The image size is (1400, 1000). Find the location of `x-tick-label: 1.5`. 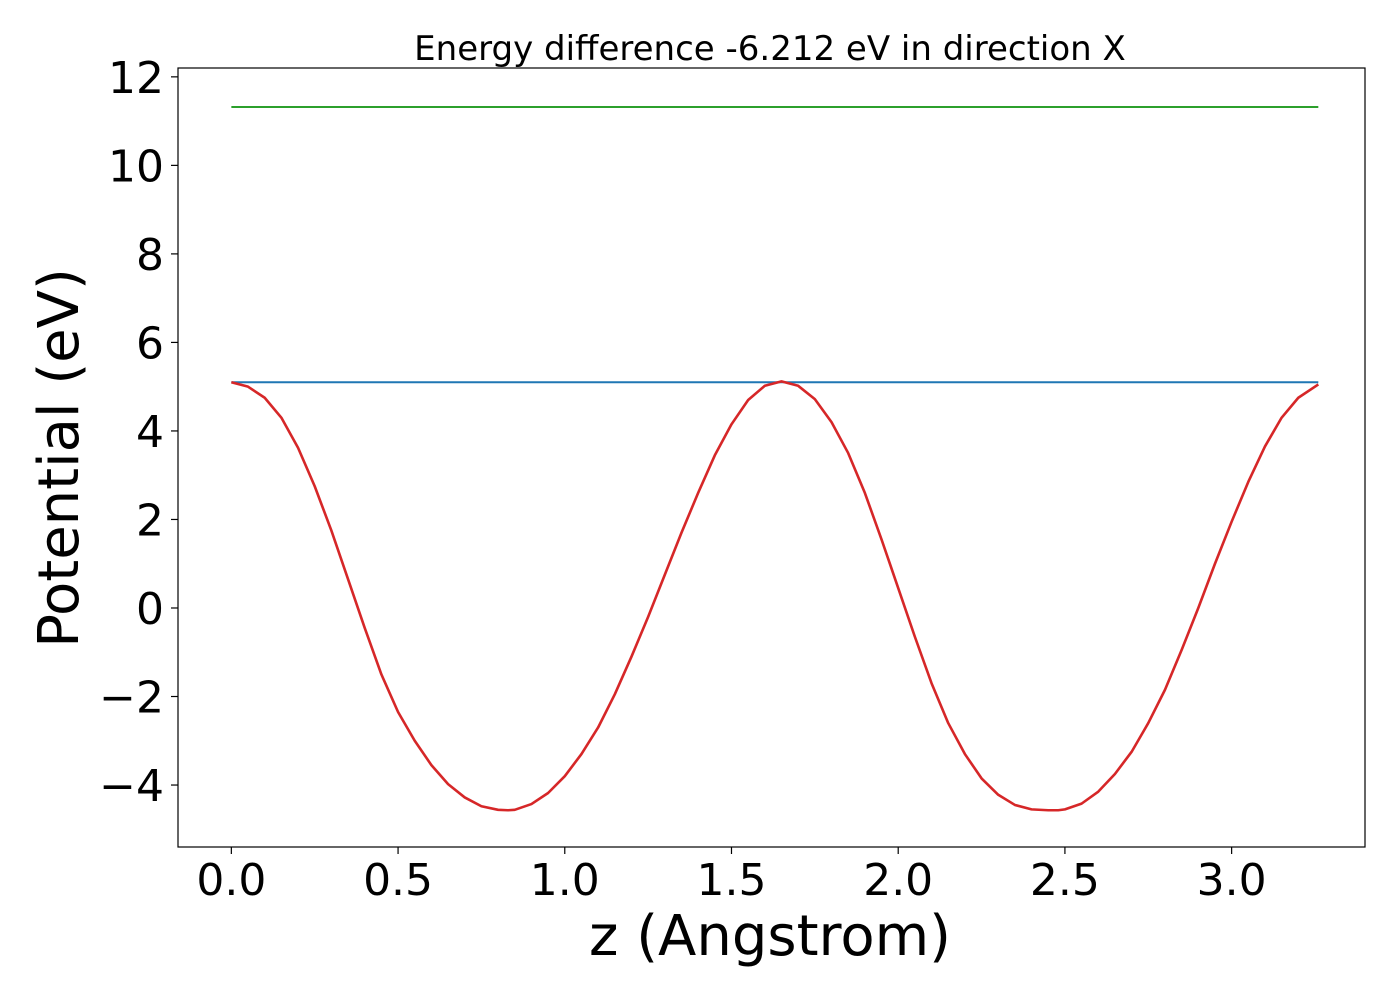

x-tick-label: 1.5 is located at coordinates (731, 880).